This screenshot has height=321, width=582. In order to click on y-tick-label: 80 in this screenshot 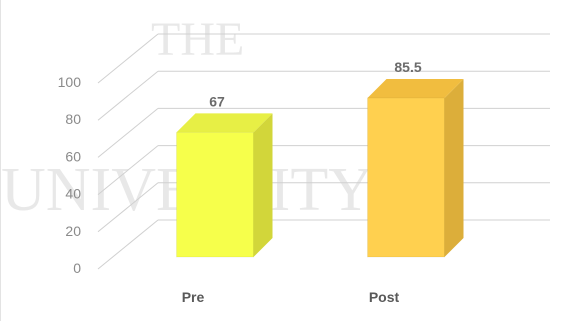, I will do `click(73, 119)`.